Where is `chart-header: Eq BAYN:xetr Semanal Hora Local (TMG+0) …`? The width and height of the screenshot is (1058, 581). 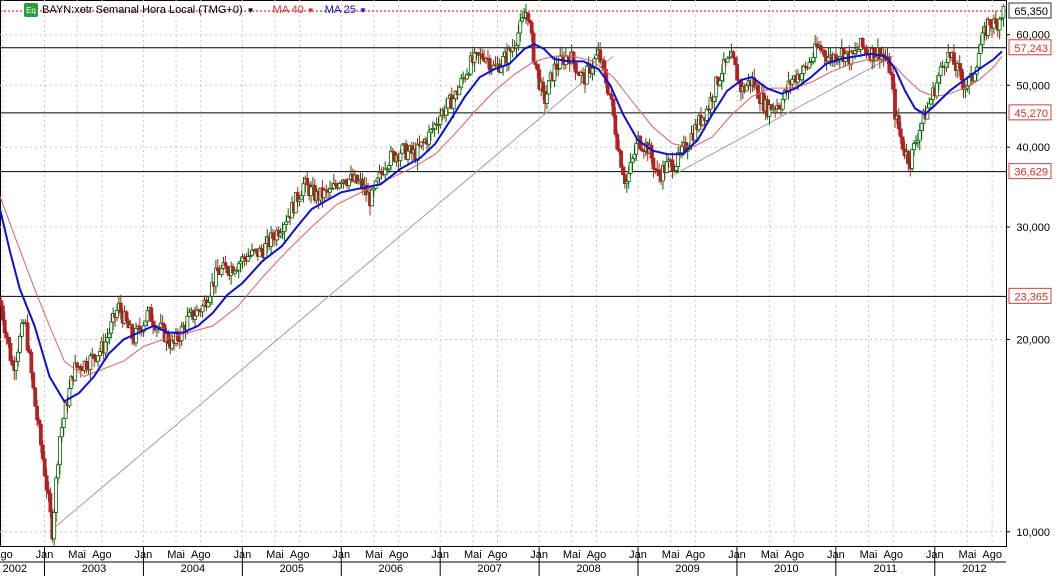
chart-header: Eq BAYN:xetr Semanal Hora Local (TMG+0) … is located at coordinates (195, 10).